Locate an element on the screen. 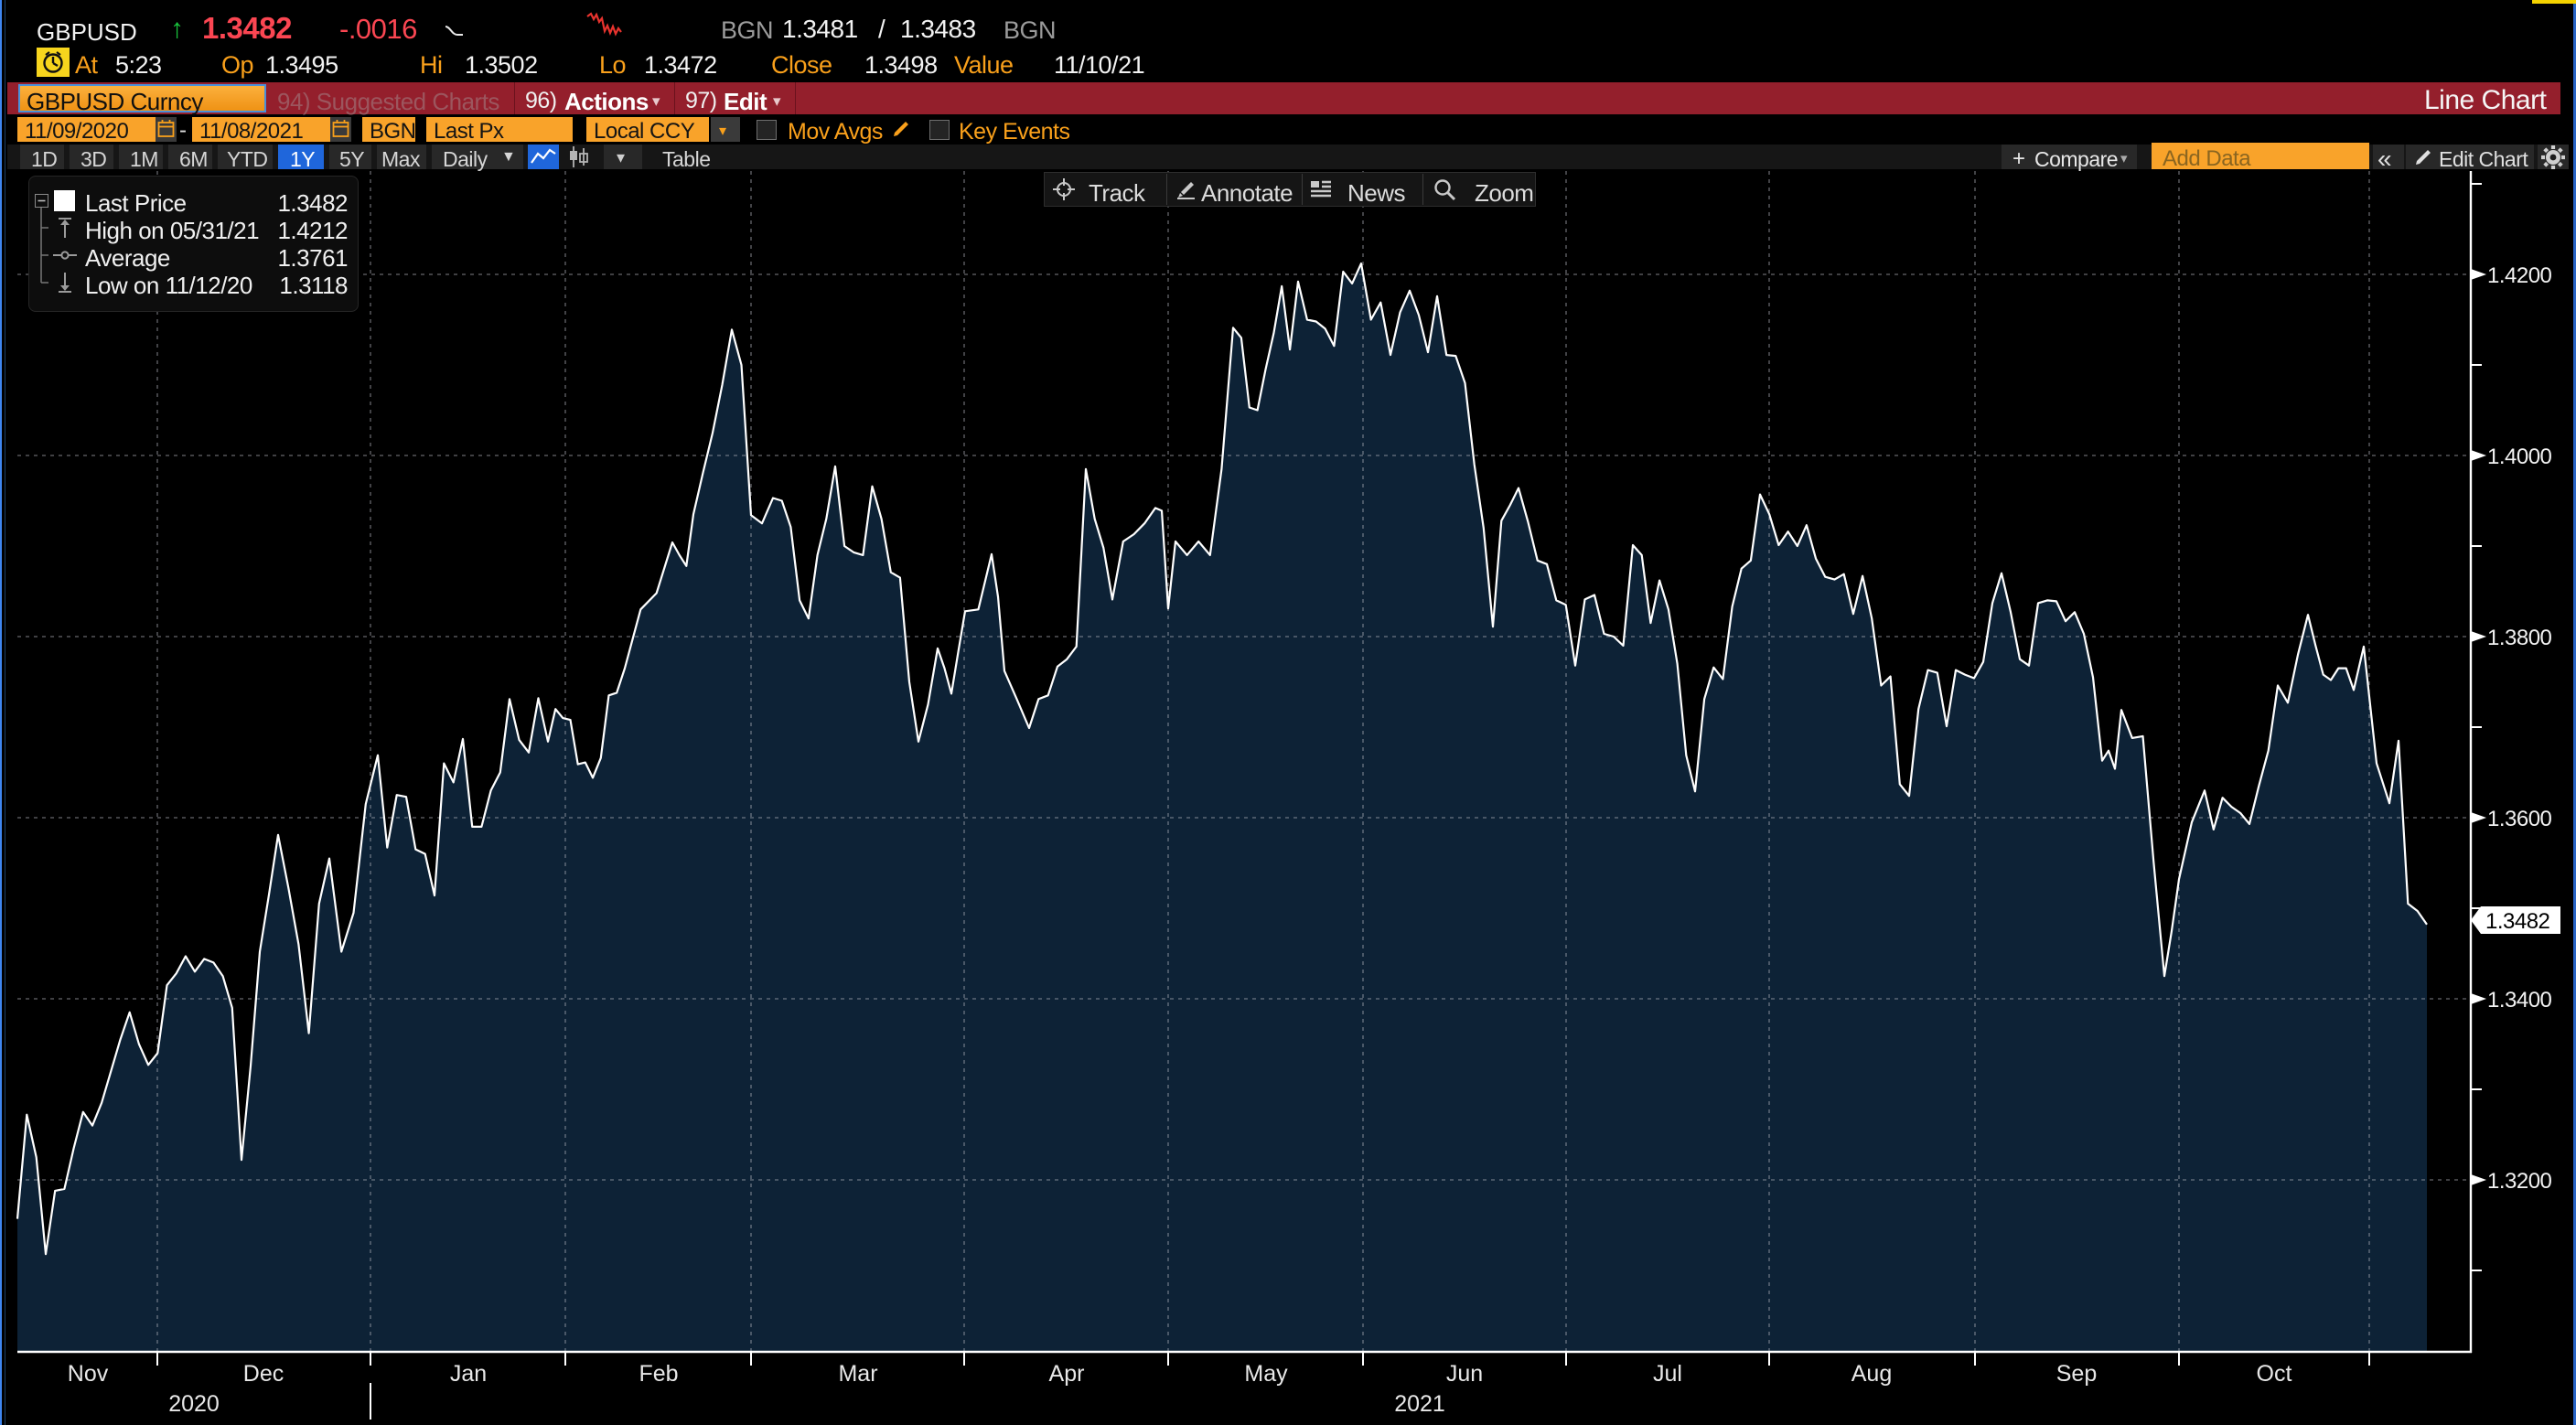 This screenshot has width=2576, height=1425. svg-text: Jan is located at coordinates (469, 1374).